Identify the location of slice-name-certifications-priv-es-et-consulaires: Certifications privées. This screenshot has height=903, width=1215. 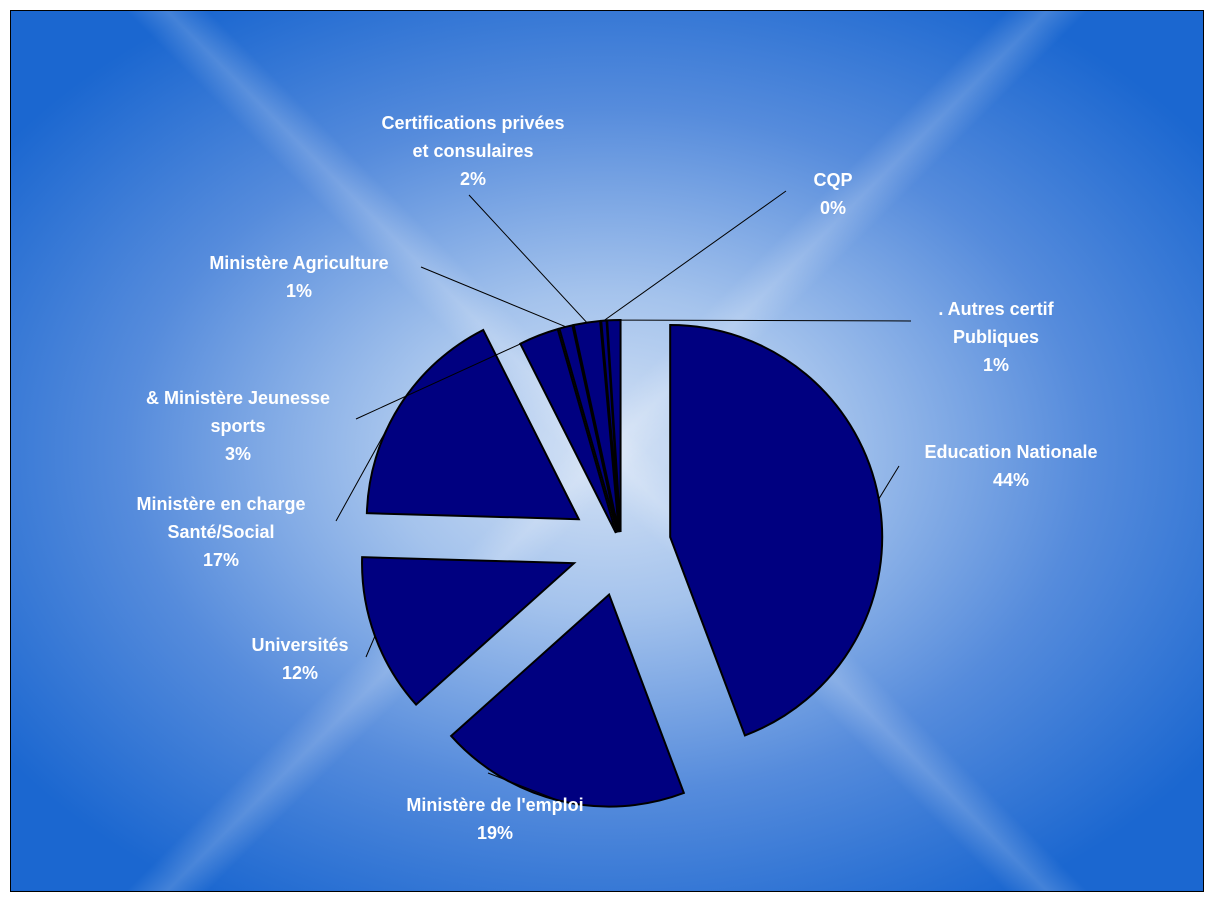
(472, 123).